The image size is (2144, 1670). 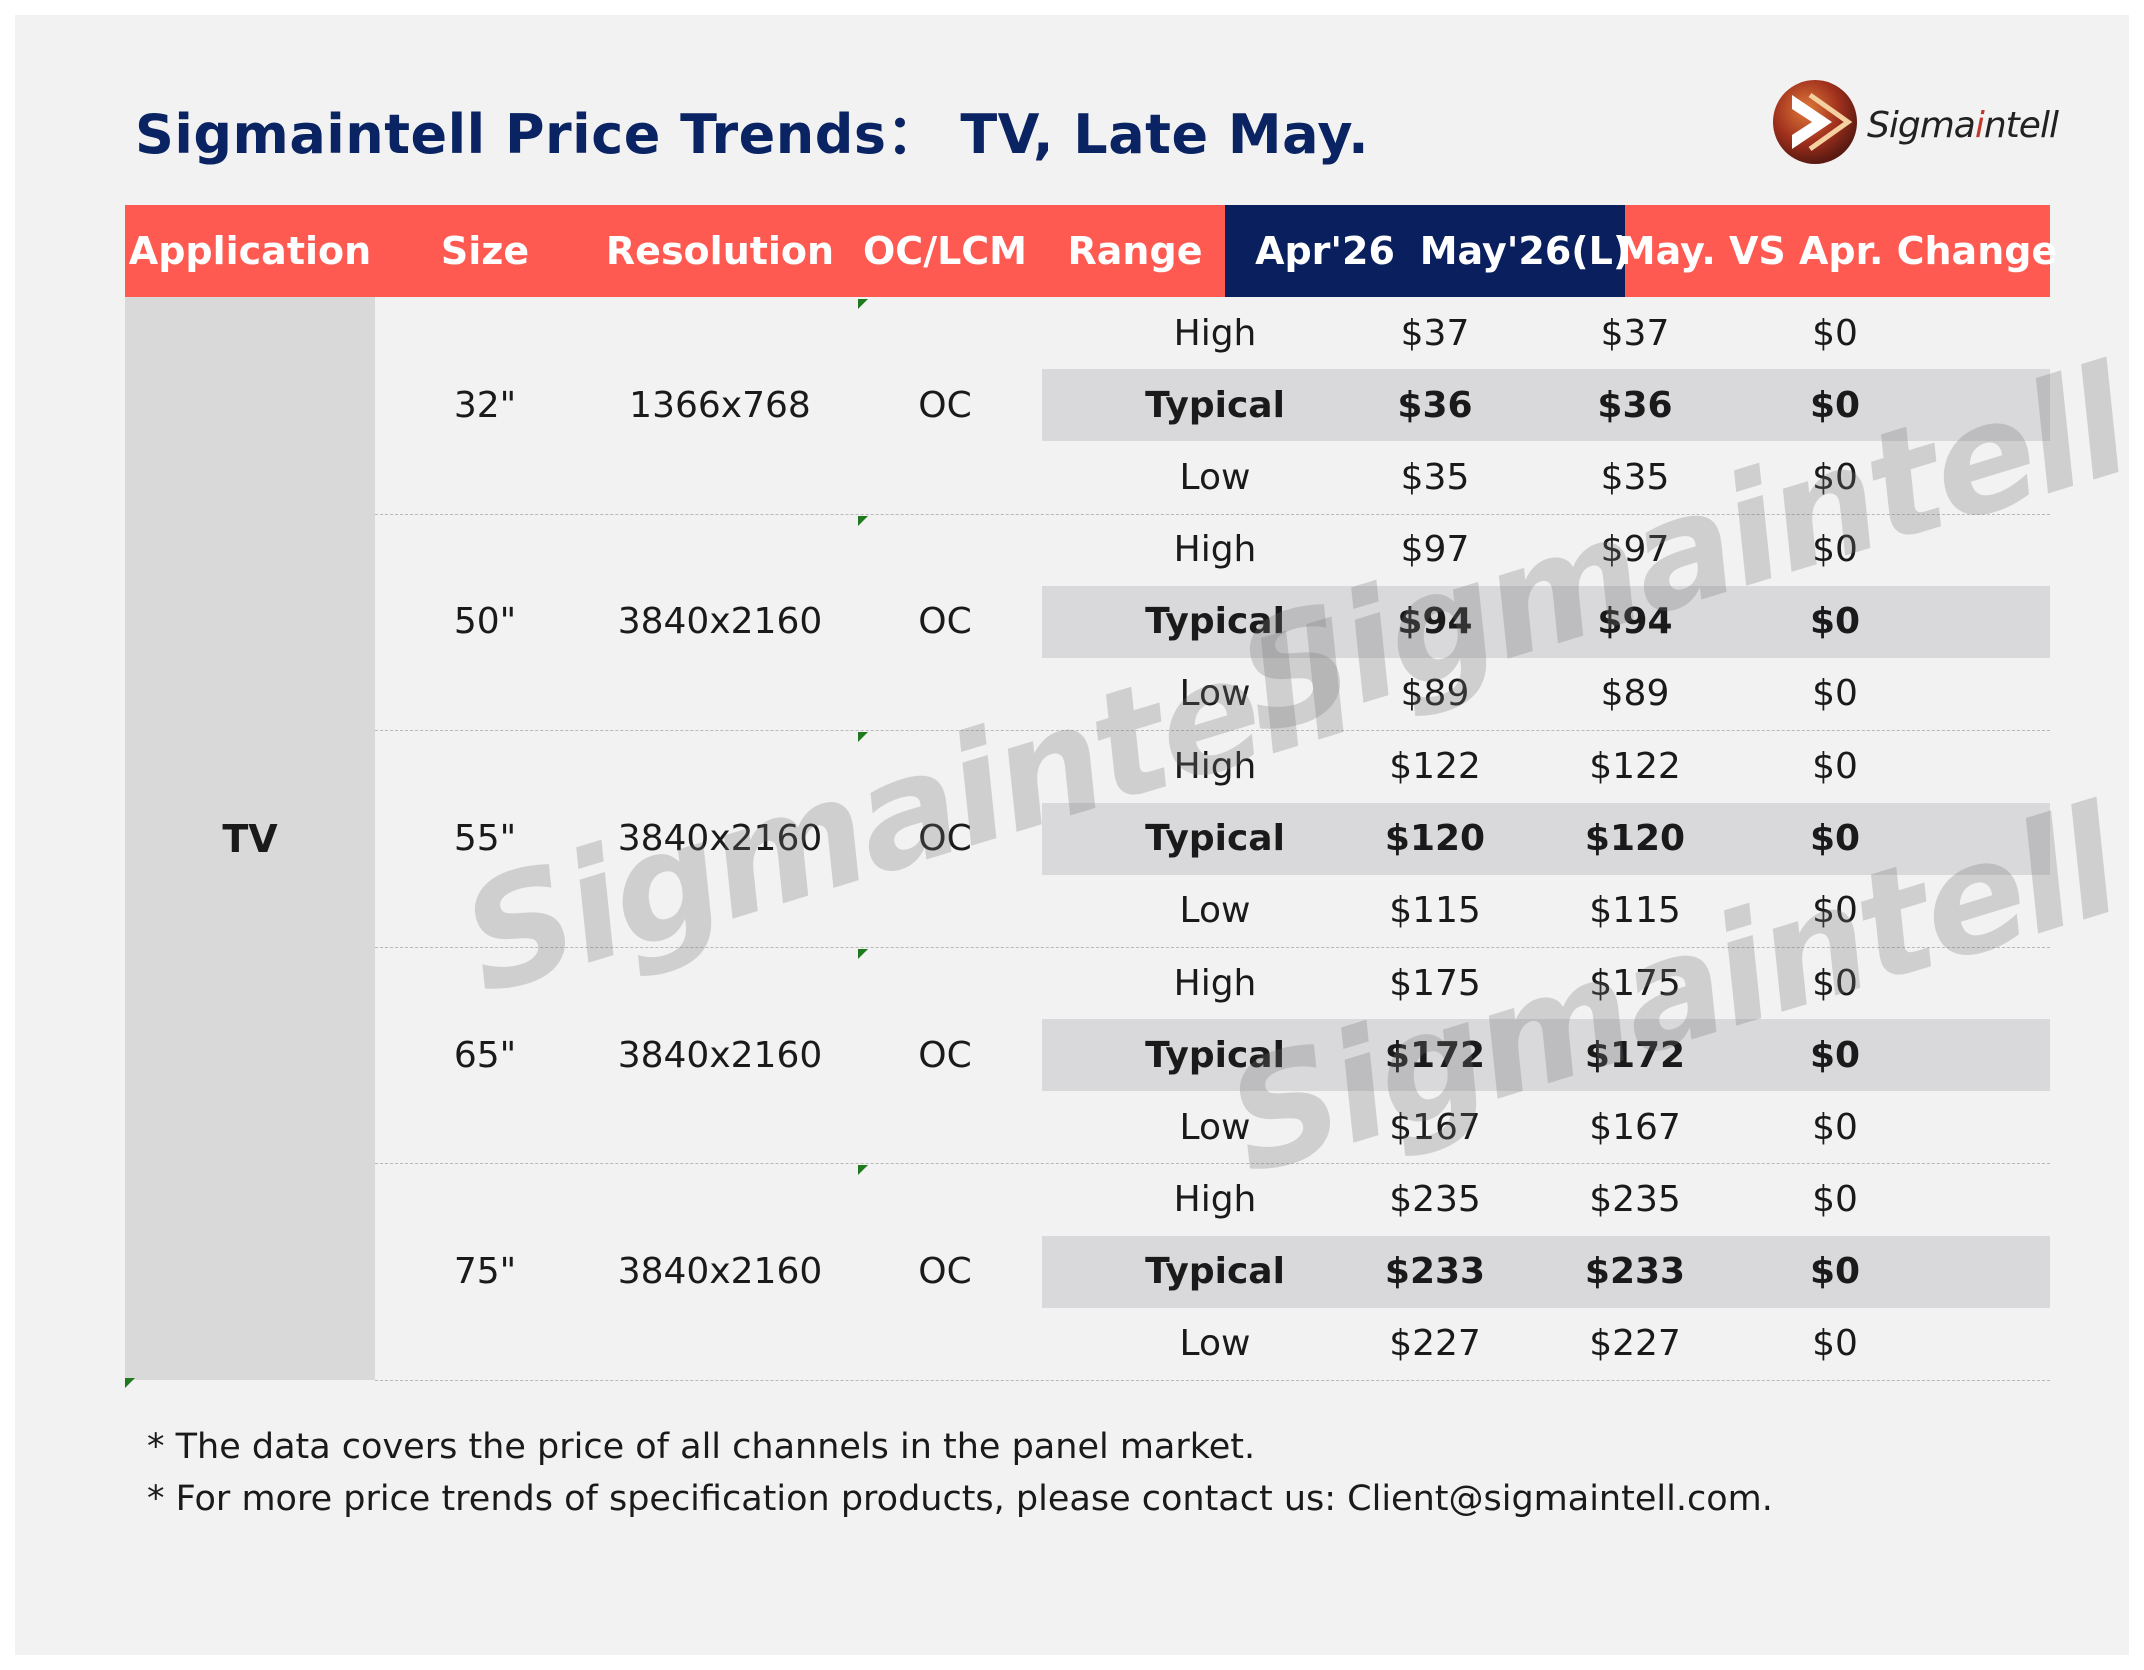 What do you see at coordinates (250, 251) in the screenshot?
I see `header-application: Application` at bounding box center [250, 251].